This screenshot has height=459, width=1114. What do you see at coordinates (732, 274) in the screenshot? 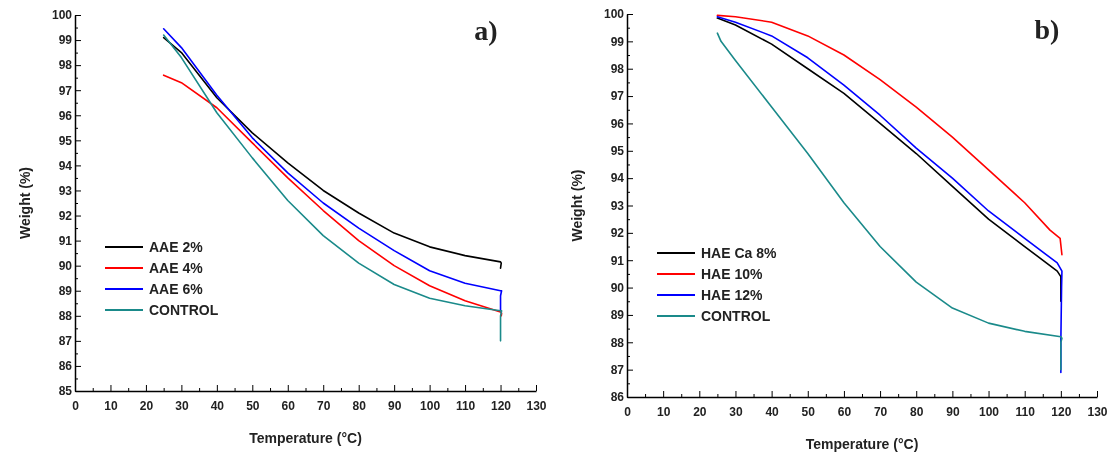
I see `legend-label: HAE 10%` at bounding box center [732, 274].